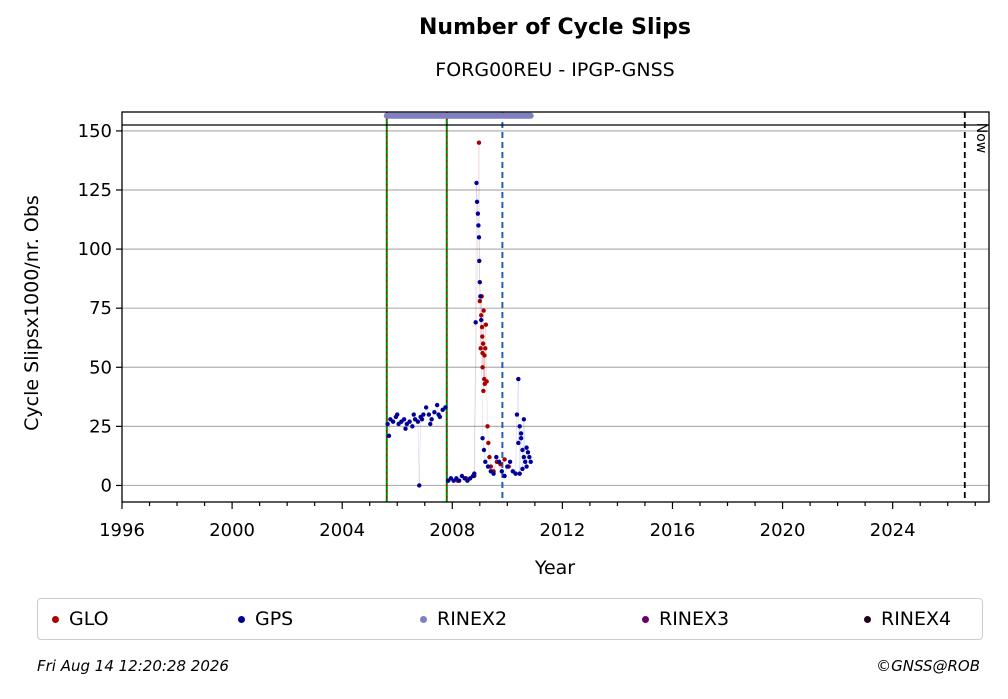 The height and width of the screenshot is (699, 1008). I want to click on y-tick-label: 0, so click(106, 485).